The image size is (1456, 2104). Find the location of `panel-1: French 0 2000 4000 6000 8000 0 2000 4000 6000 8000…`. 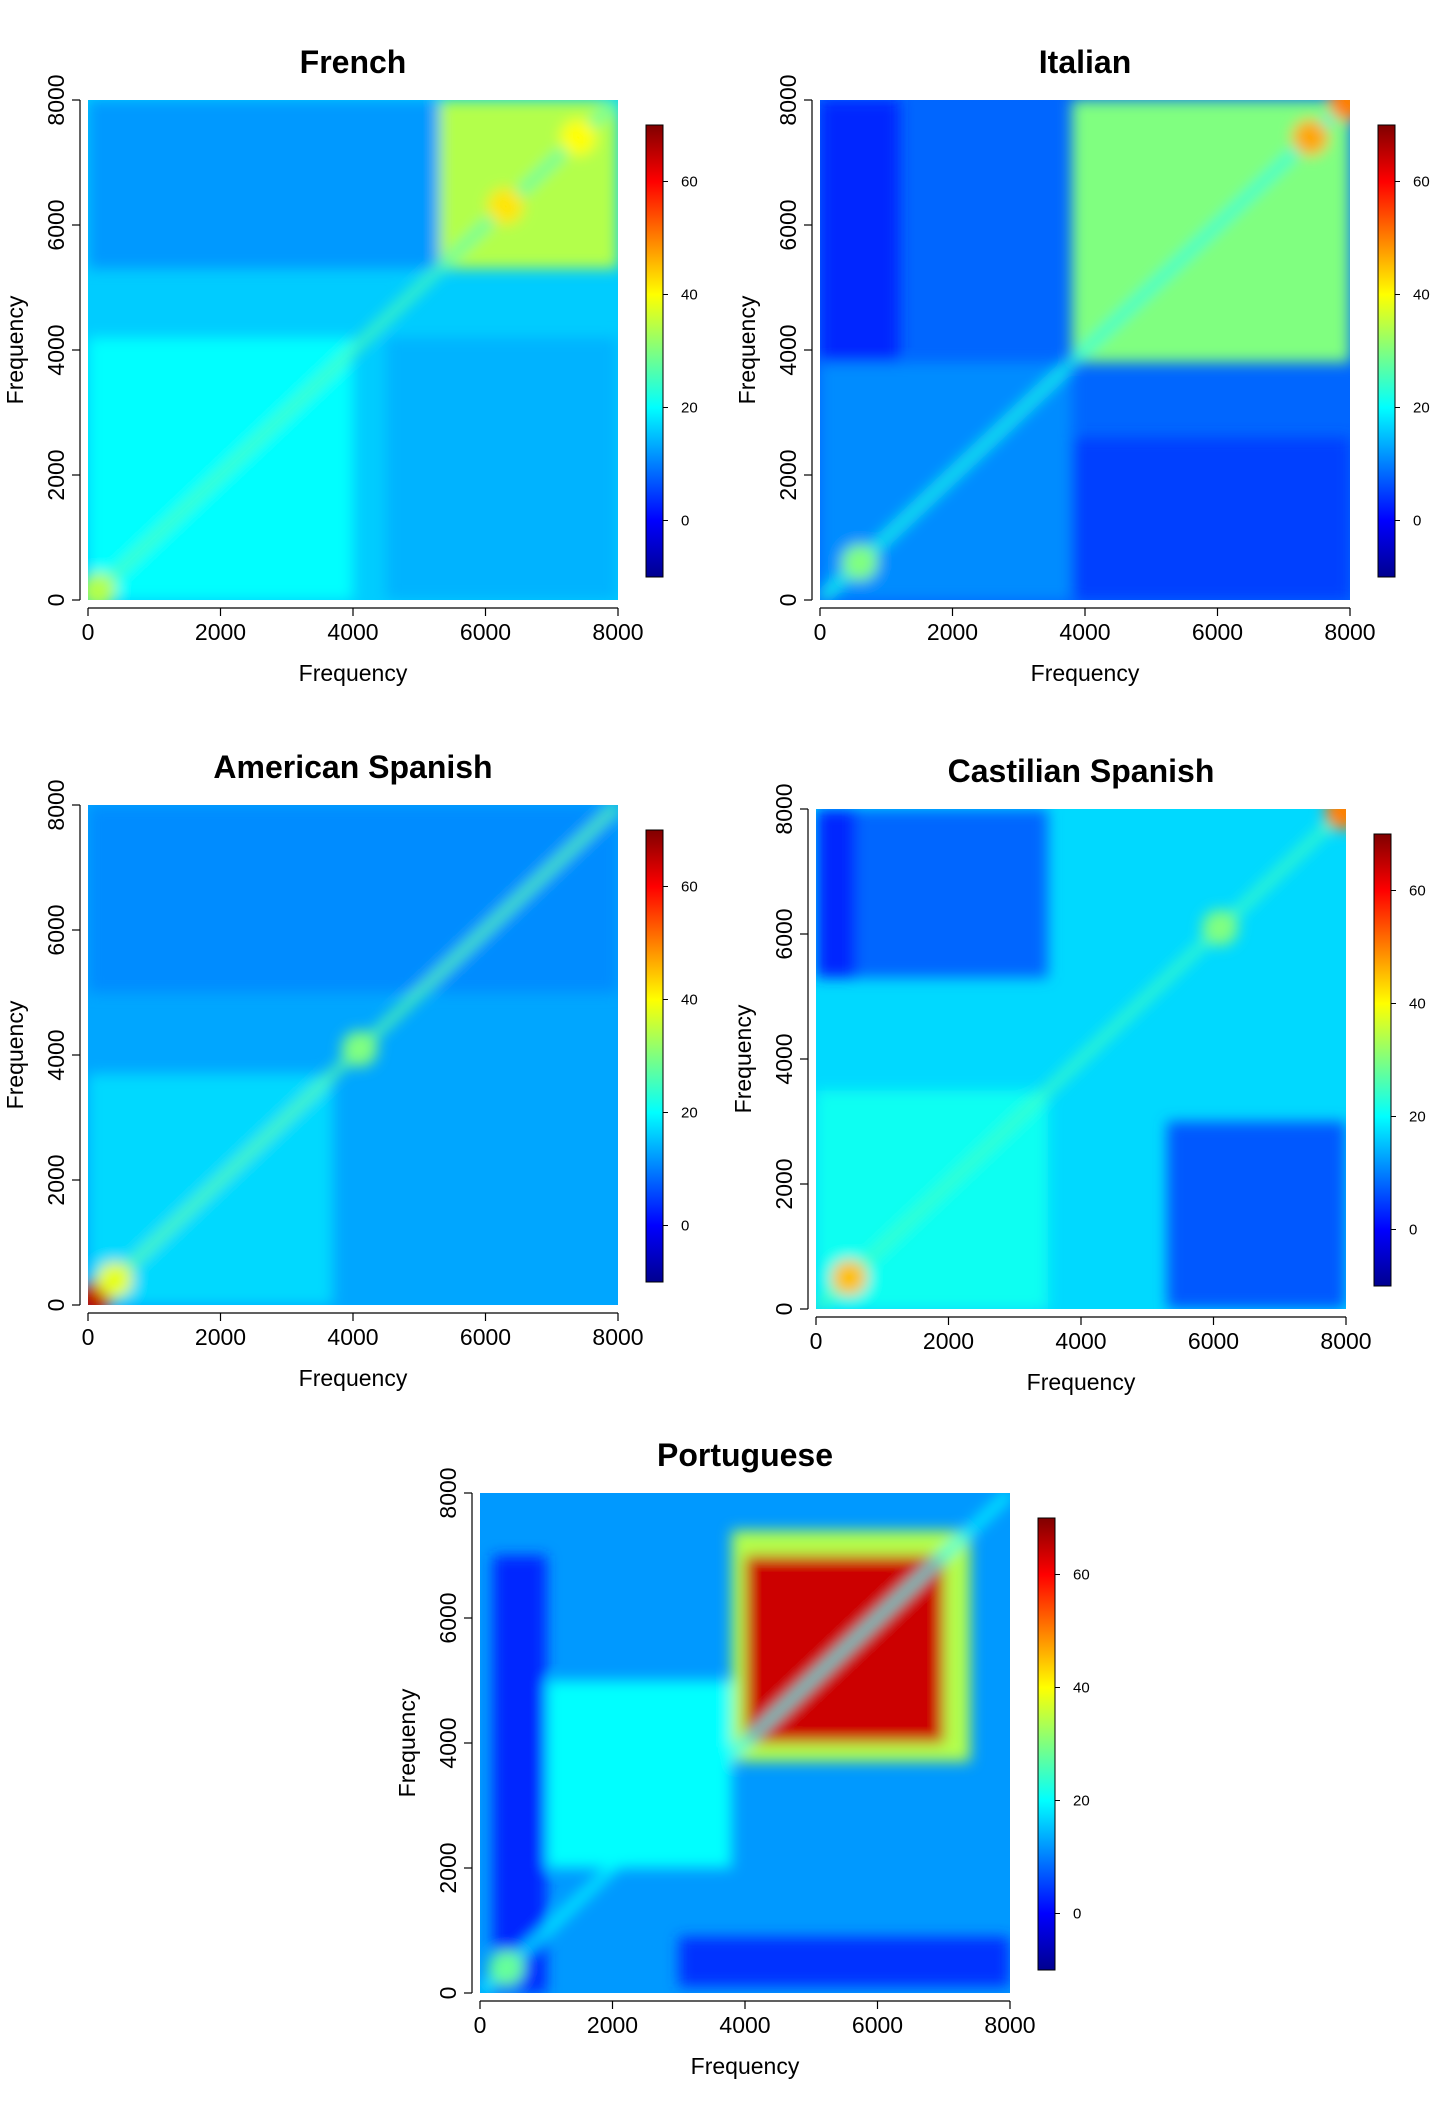

panel-1: French 0 2000 4000 6000 8000 0 2000 4000 6000 8000… is located at coordinates (350, 365).